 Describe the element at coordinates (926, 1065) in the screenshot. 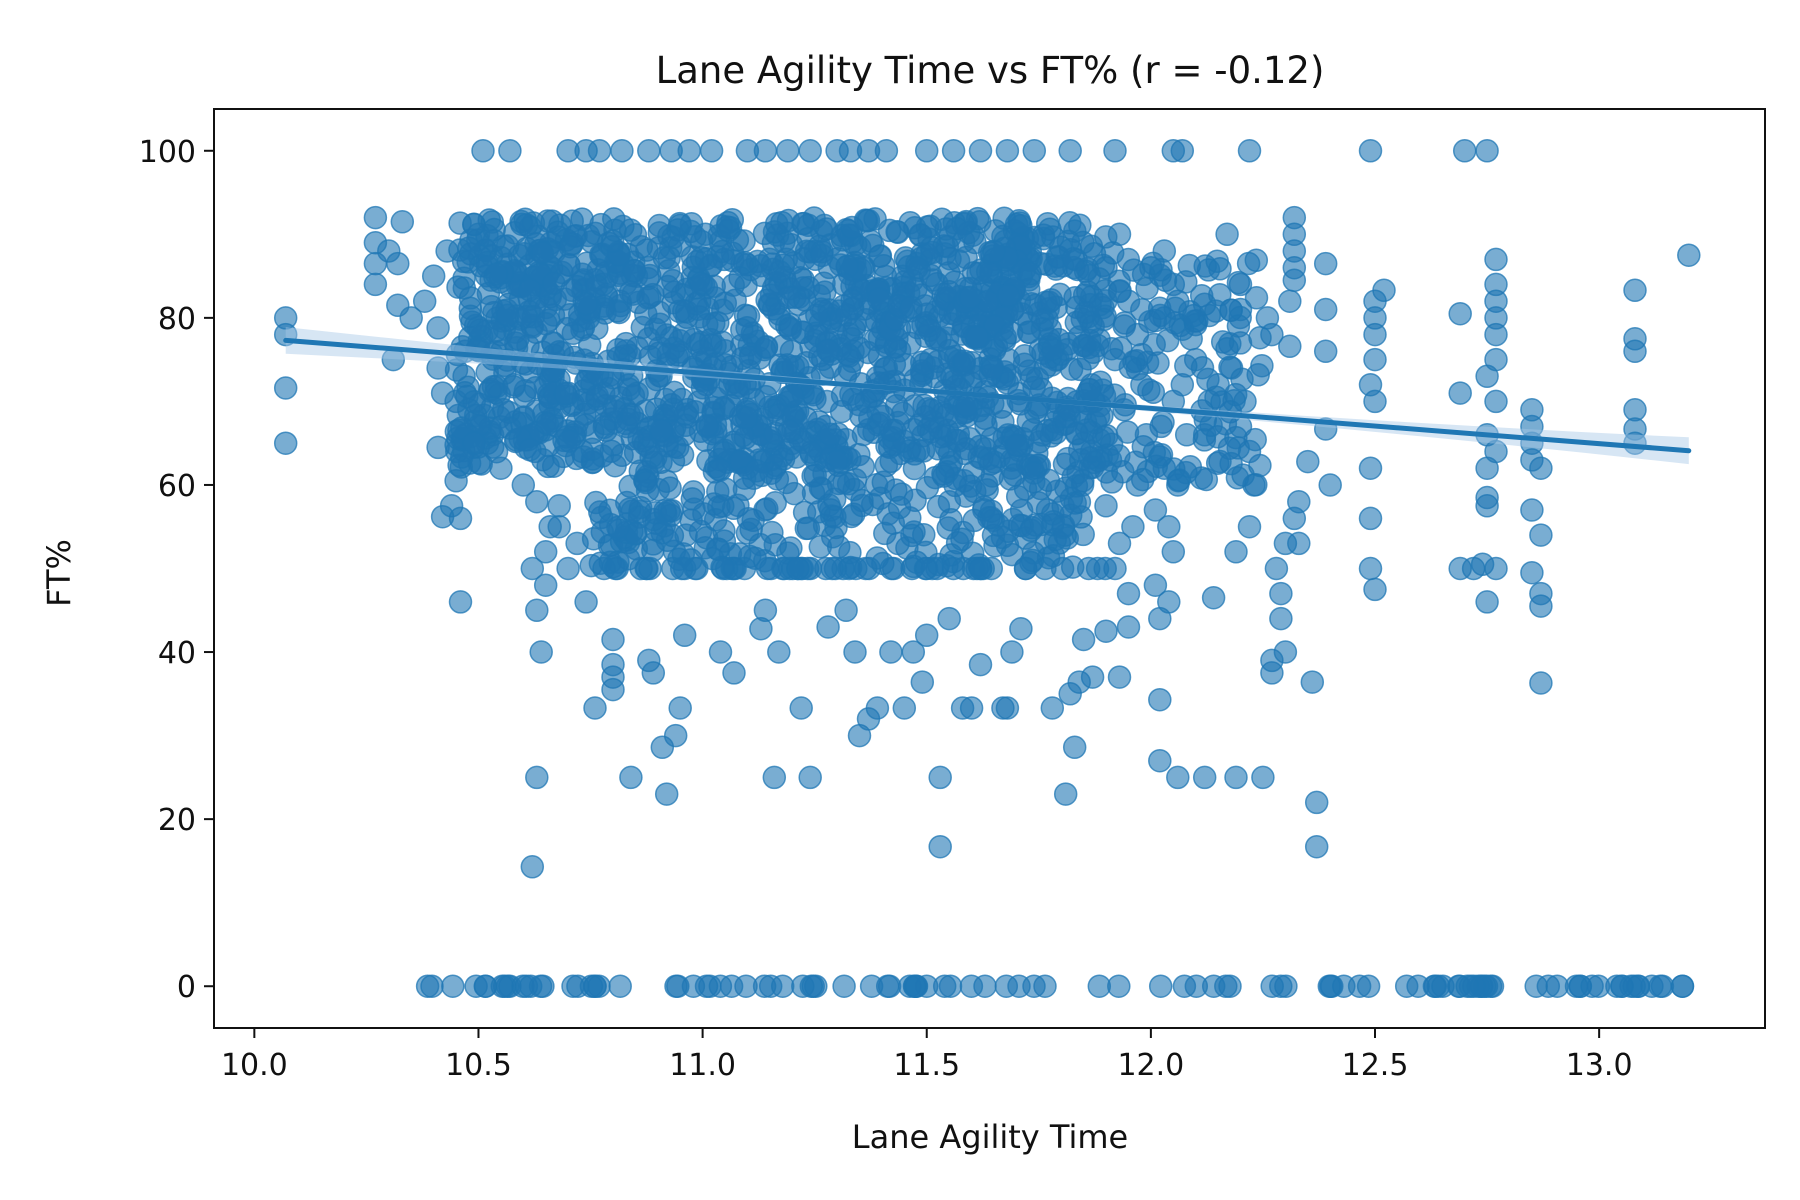

I see `x-tick-label: 11.5` at that location.